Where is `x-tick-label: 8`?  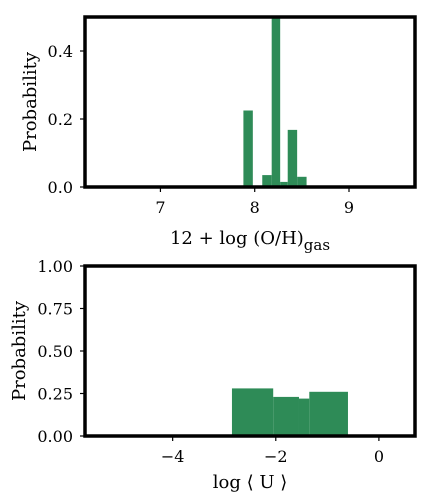
x-tick-label: 8 is located at coordinates (255, 207).